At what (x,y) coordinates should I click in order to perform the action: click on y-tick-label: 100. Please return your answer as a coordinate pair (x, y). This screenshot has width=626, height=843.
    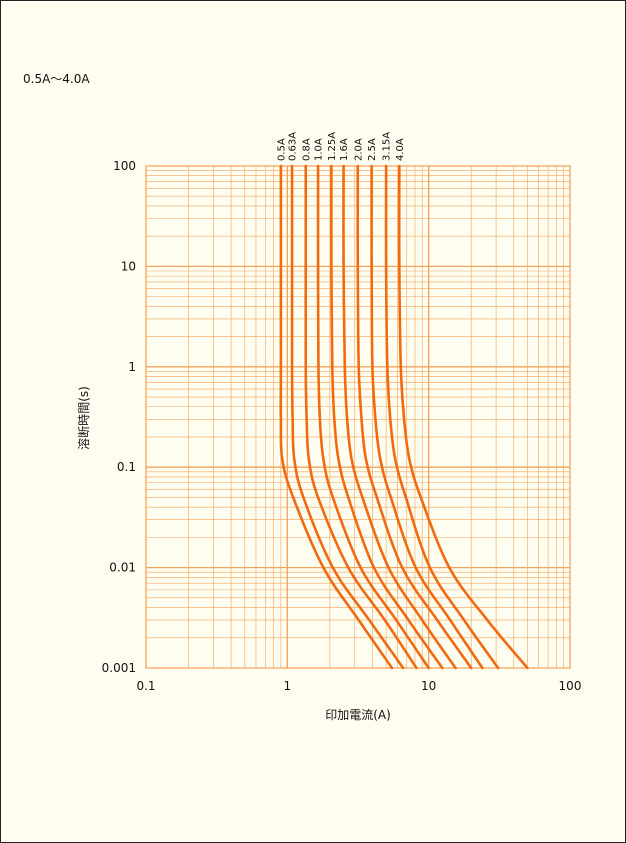
    Looking at the image, I should click on (124, 166).